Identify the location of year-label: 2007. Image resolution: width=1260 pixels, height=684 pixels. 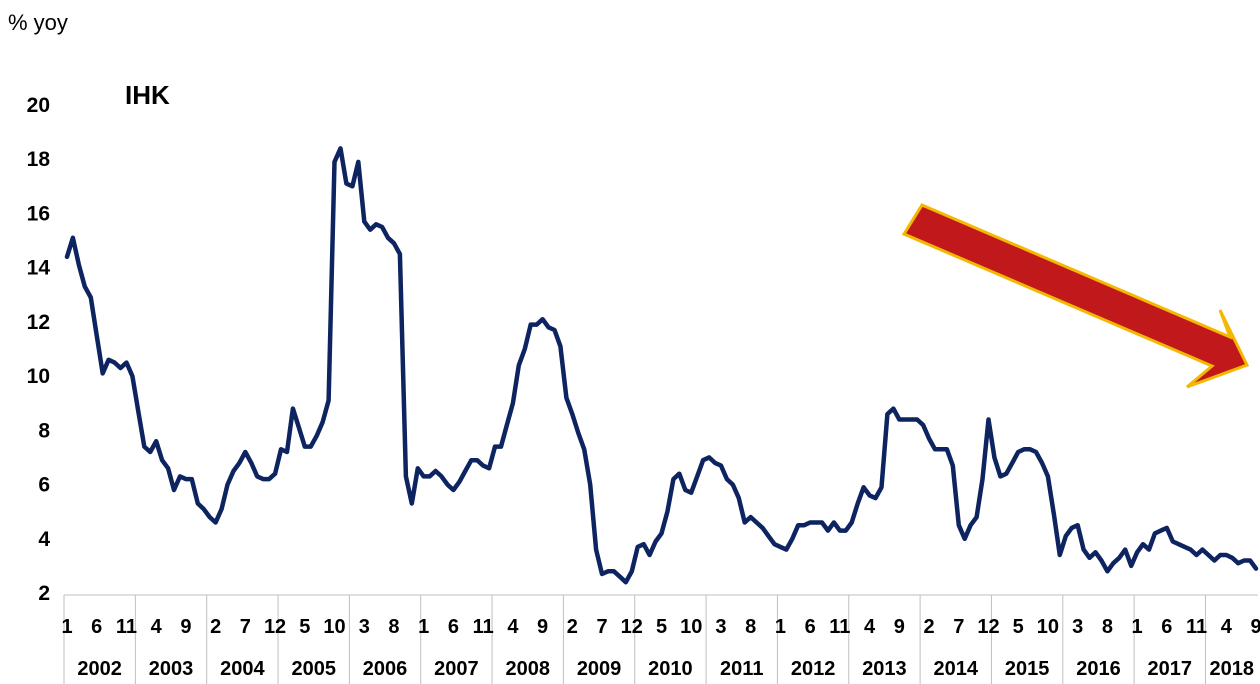
(456, 669).